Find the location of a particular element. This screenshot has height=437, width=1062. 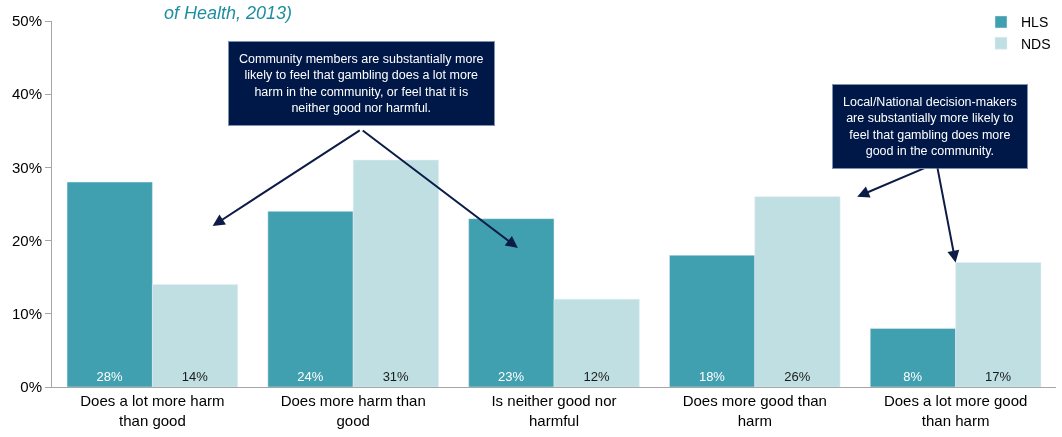

y-tick-label: 10% is located at coordinates (26, 314).